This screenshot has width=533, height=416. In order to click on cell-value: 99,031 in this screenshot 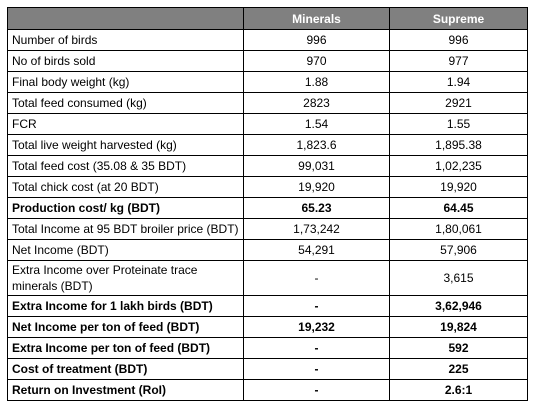, I will do `click(316, 166)`.